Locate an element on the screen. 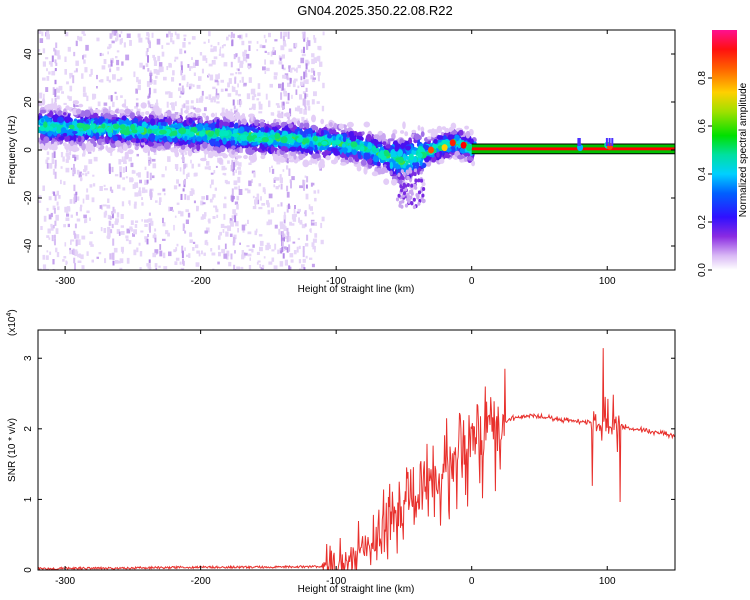 The height and width of the screenshot is (600, 750). snr-x-tick-label: 100 is located at coordinates (607, 581).